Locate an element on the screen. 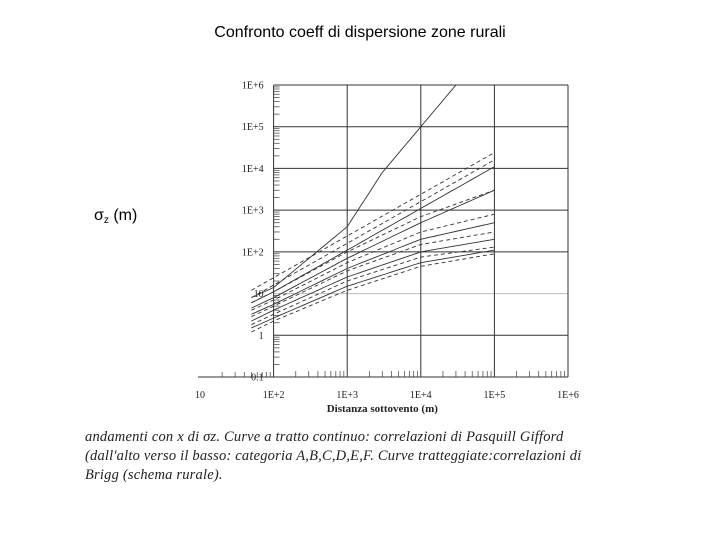 The image size is (720, 540). y-tick-label: 1E+2 is located at coordinates (253, 252).